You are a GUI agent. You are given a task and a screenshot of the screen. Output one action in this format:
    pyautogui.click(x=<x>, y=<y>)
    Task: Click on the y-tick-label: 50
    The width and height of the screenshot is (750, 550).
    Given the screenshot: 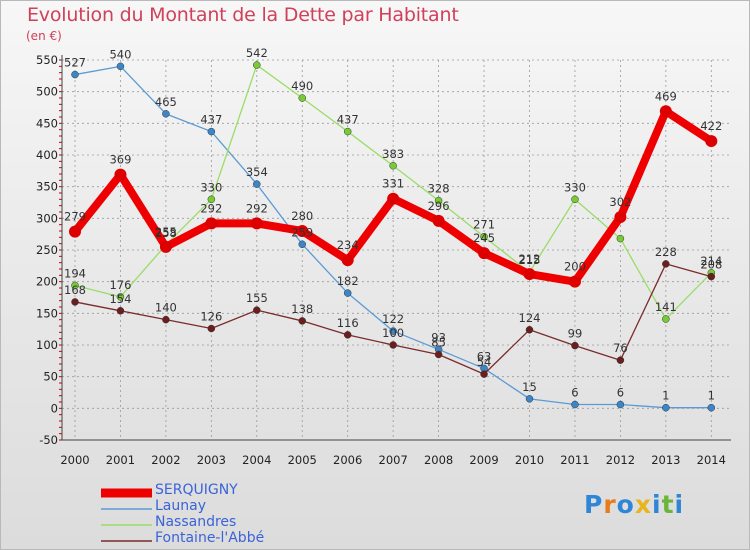 What is the action you would take?
    pyautogui.click(x=50, y=377)
    